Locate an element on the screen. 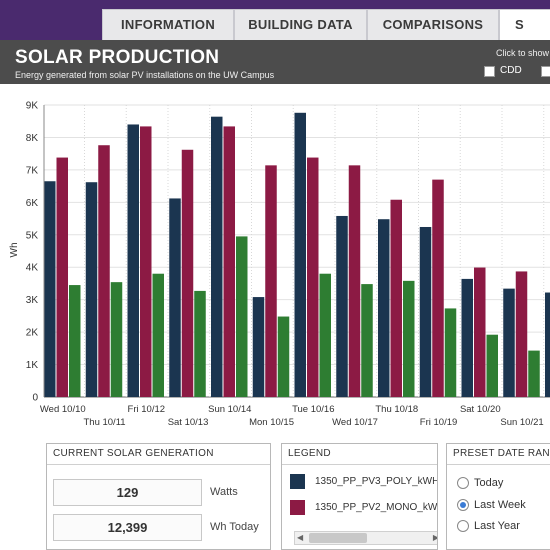  scroll-left-arrow-icon: ◀ is located at coordinates (300, 537).